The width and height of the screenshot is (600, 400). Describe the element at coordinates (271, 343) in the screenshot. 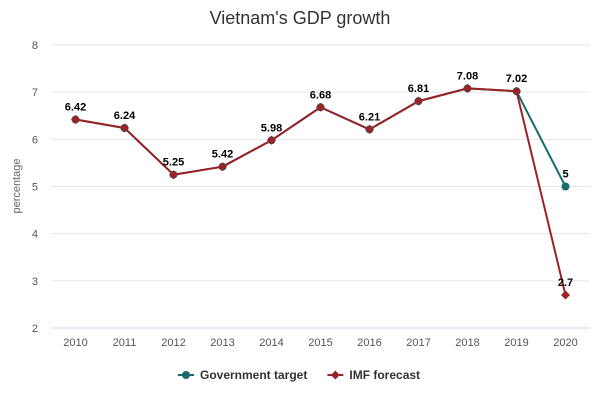

I see `x-tick-label: 2014` at that location.